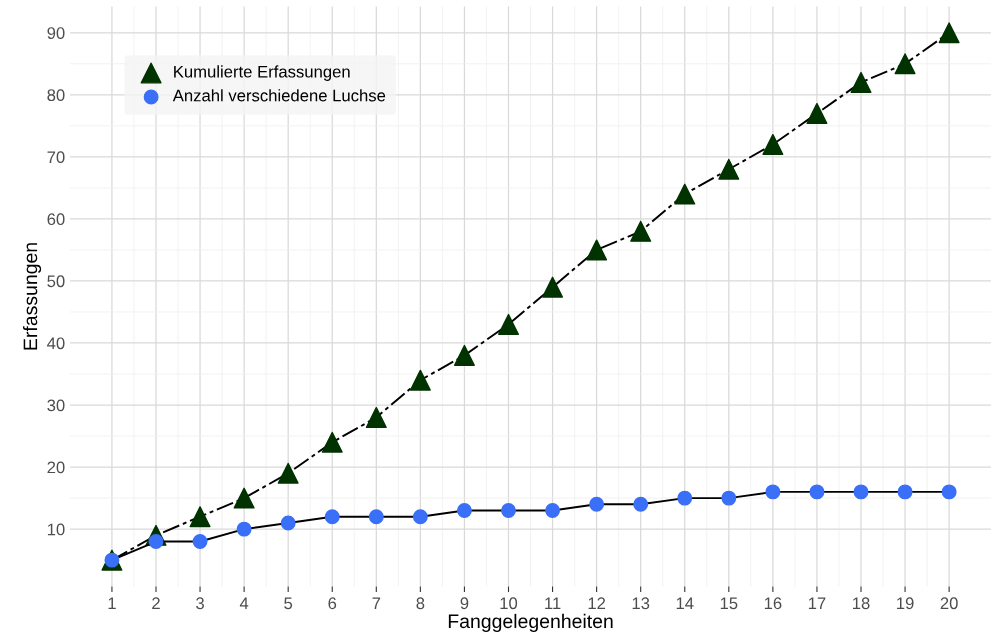 Image resolution: width=1001 pixels, height=641 pixels. I want to click on y-tick-label: 70, so click(56, 157).